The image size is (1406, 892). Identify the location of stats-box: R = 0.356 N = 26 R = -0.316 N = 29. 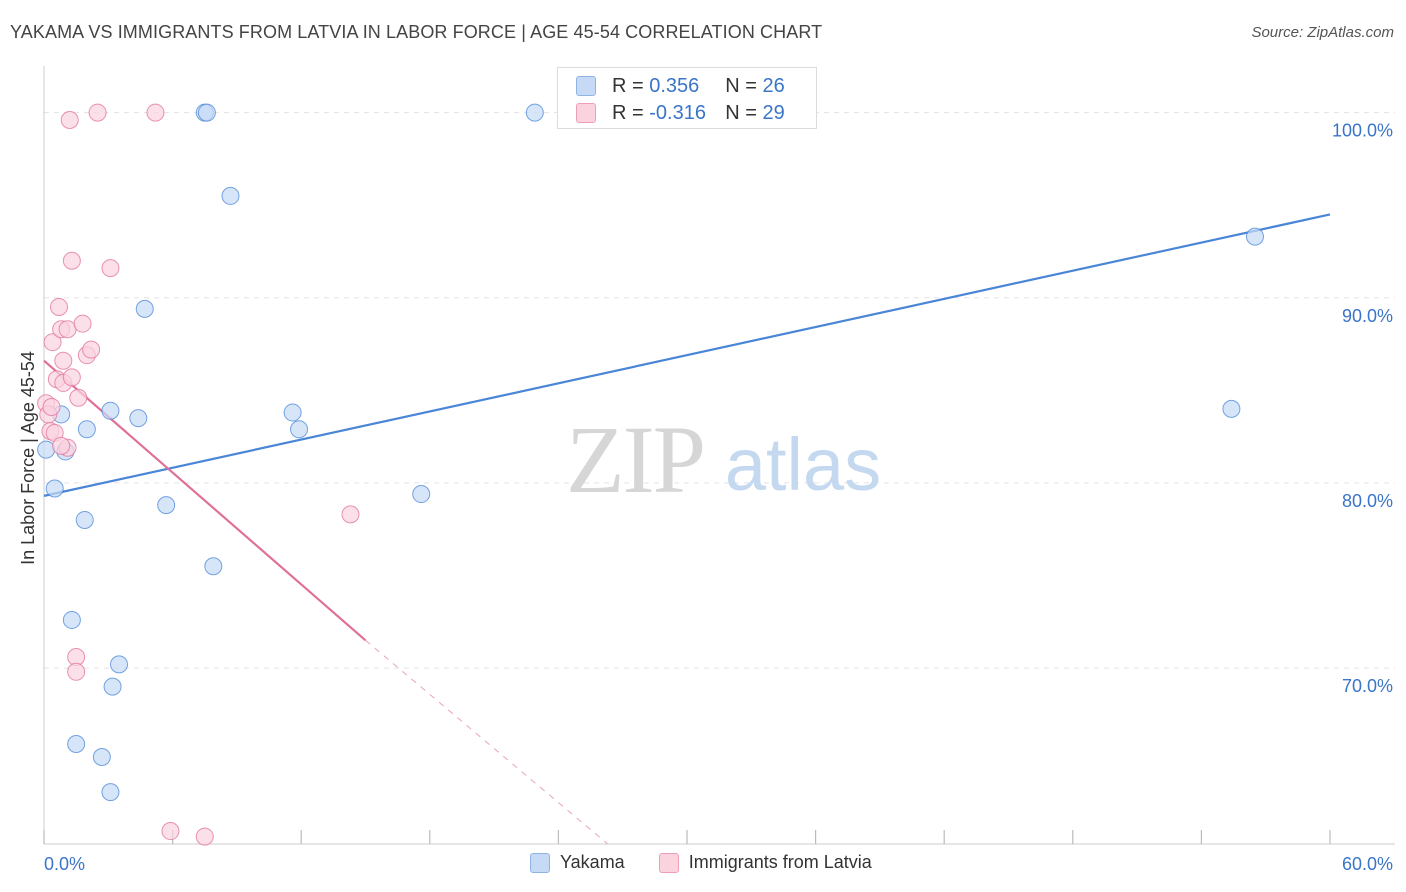
(687, 98).